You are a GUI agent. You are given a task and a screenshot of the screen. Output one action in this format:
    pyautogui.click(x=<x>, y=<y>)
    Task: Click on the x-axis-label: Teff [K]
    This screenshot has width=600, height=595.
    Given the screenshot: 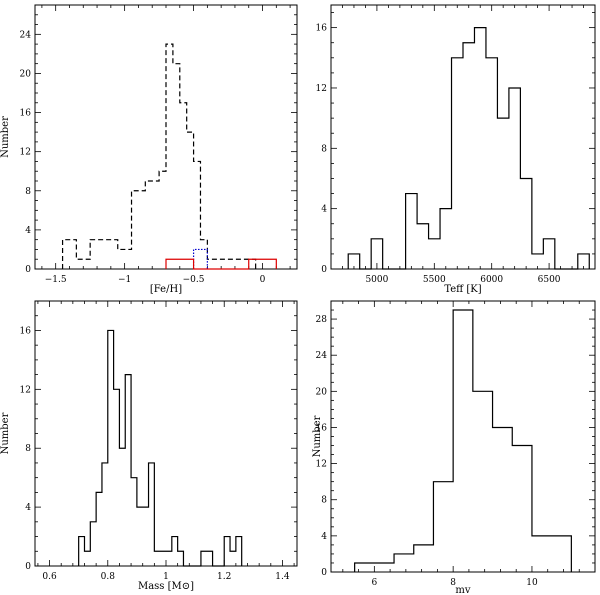 What is the action you would take?
    pyautogui.click(x=462, y=289)
    